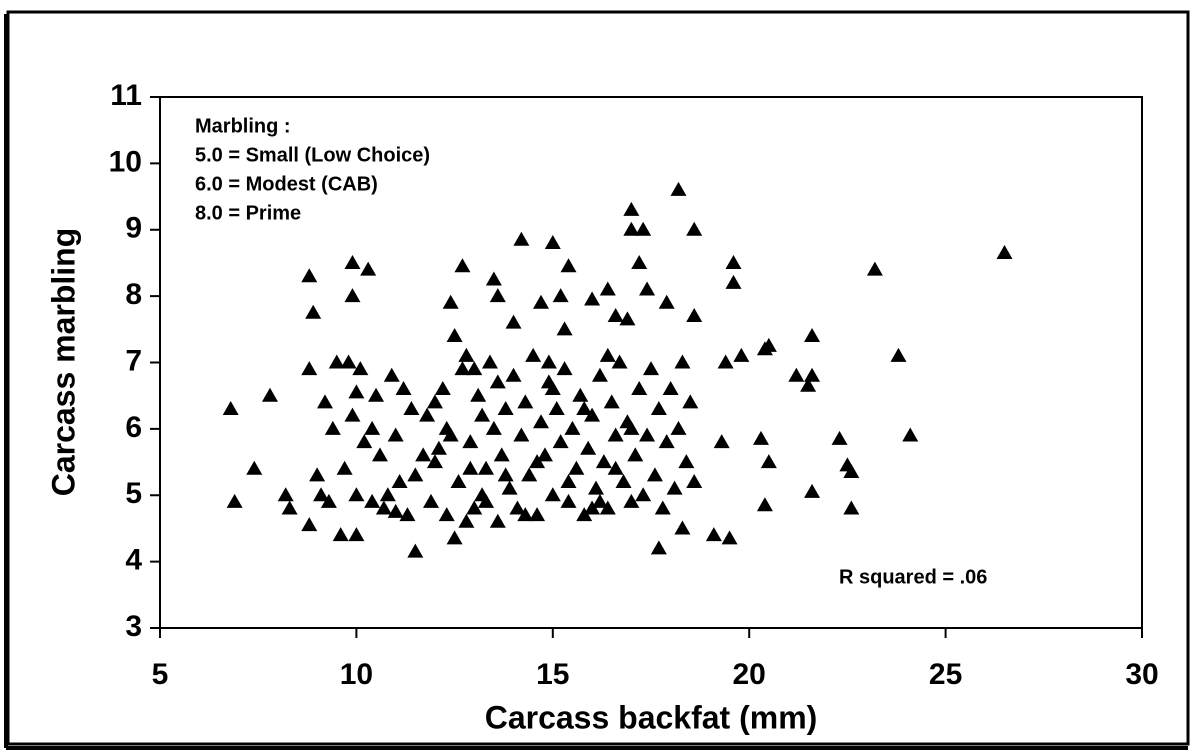 The width and height of the screenshot is (1195, 753). What do you see at coordinates (133, 626) in the screenshot?
I see `y-tick-label: 3` at bounding box center [133, 626].